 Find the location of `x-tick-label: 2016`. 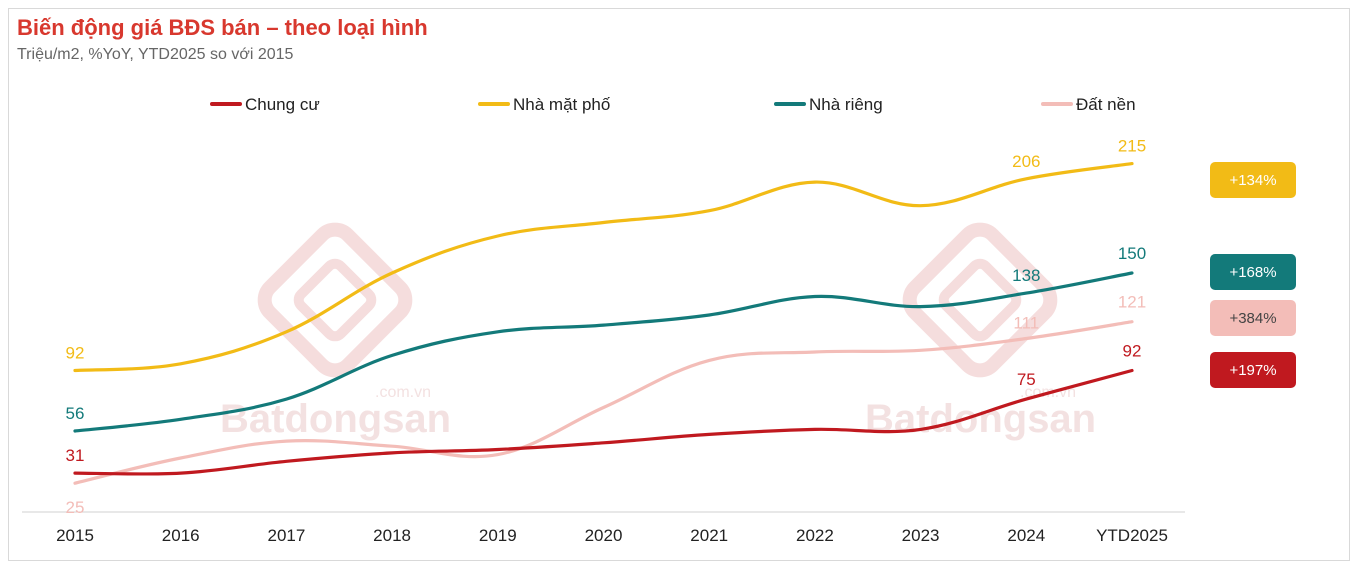

x-tick-label: 2016 is located at coordinates (181, 535).